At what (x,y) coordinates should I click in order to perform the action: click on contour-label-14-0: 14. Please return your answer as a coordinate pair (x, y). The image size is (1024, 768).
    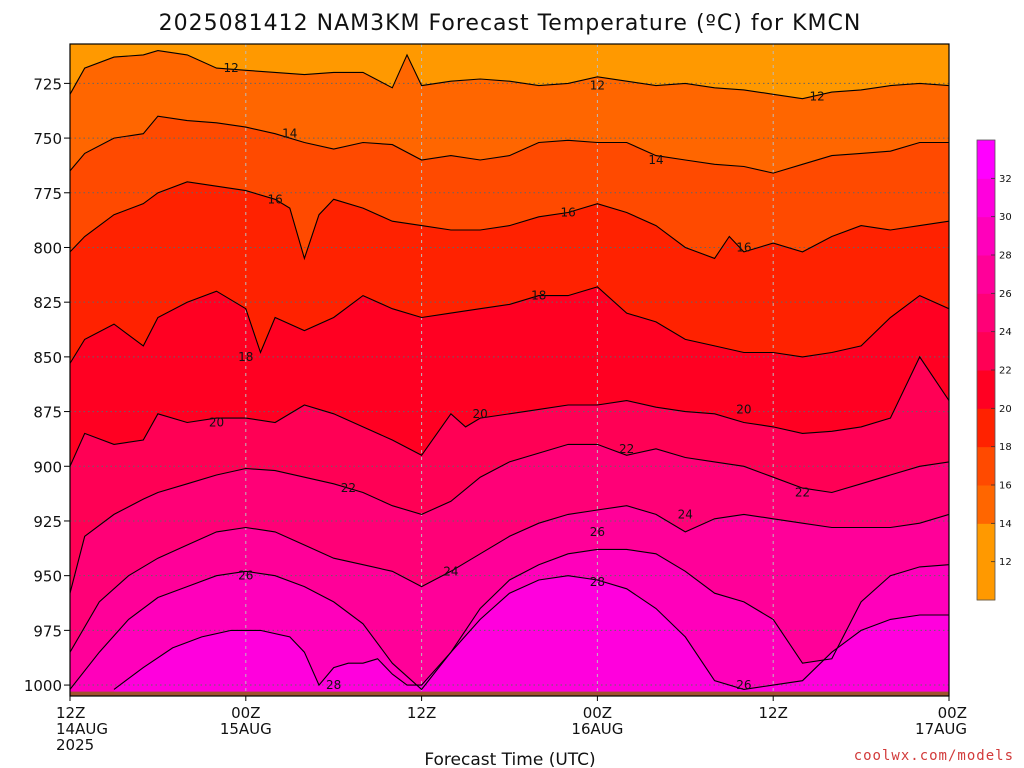
    Looking at the image, I should click on (289, 134).